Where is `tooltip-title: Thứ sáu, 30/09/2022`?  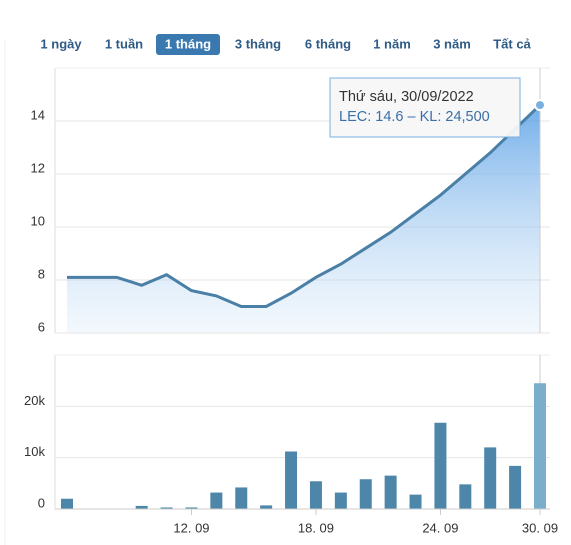
tooltip-title: Thứ sáu, 30/09/2022 is located at coordinates (406, 97).